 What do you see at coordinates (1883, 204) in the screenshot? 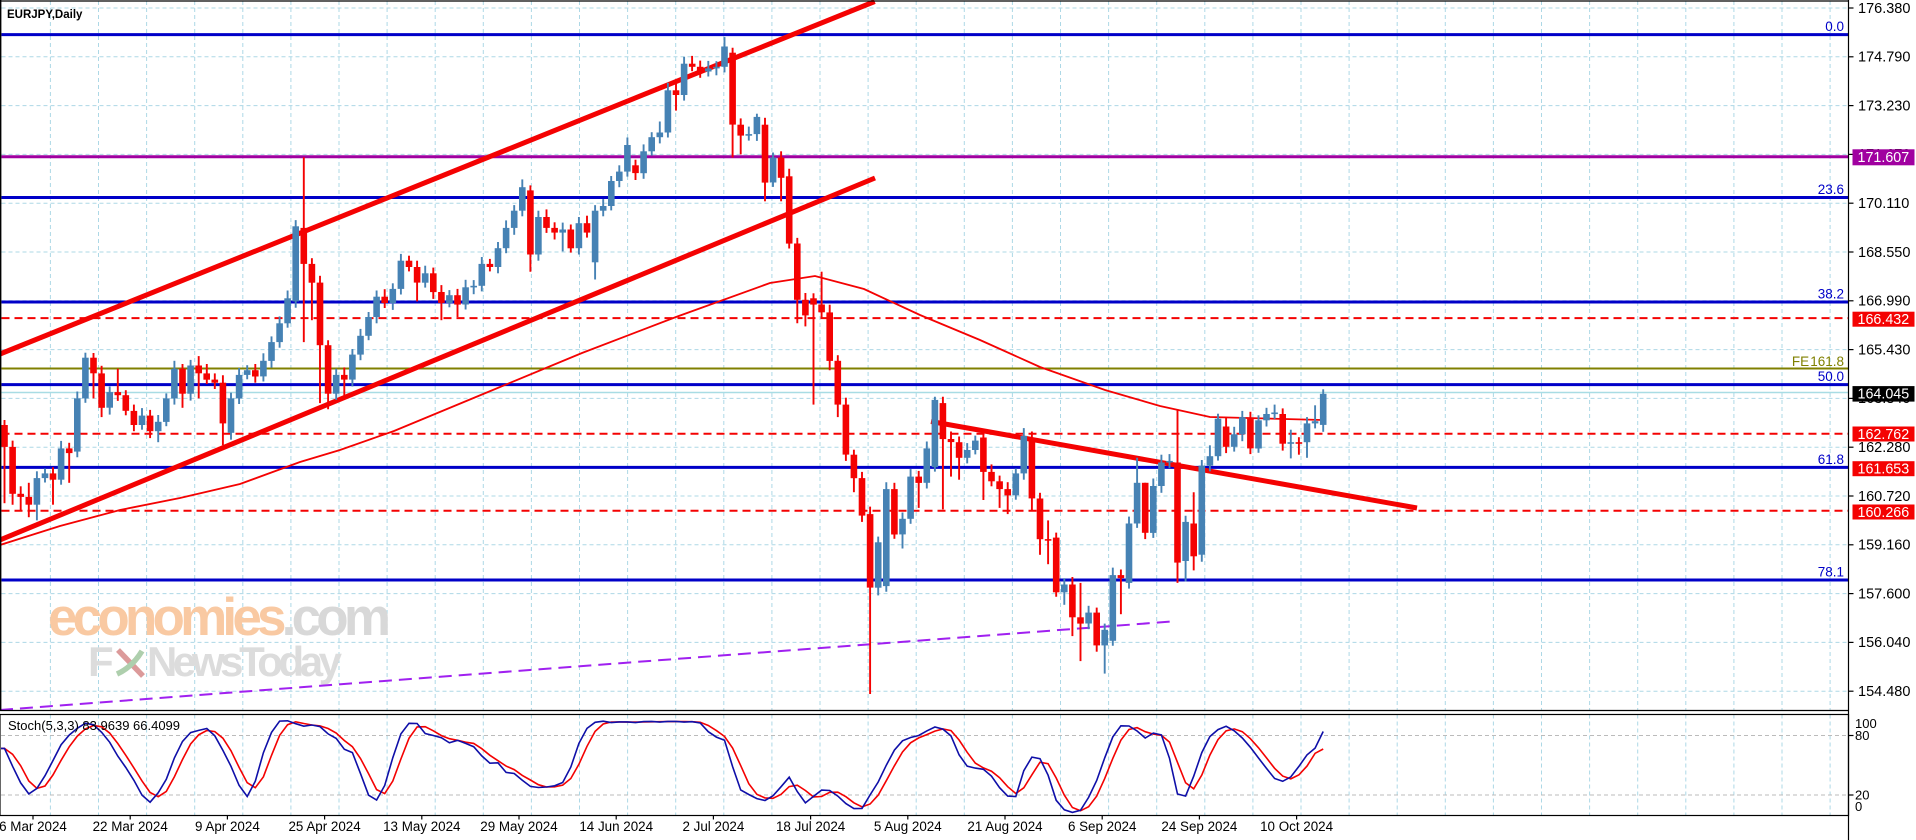
I see `svg-text: 170.110` at bounding box center [1883, 204].